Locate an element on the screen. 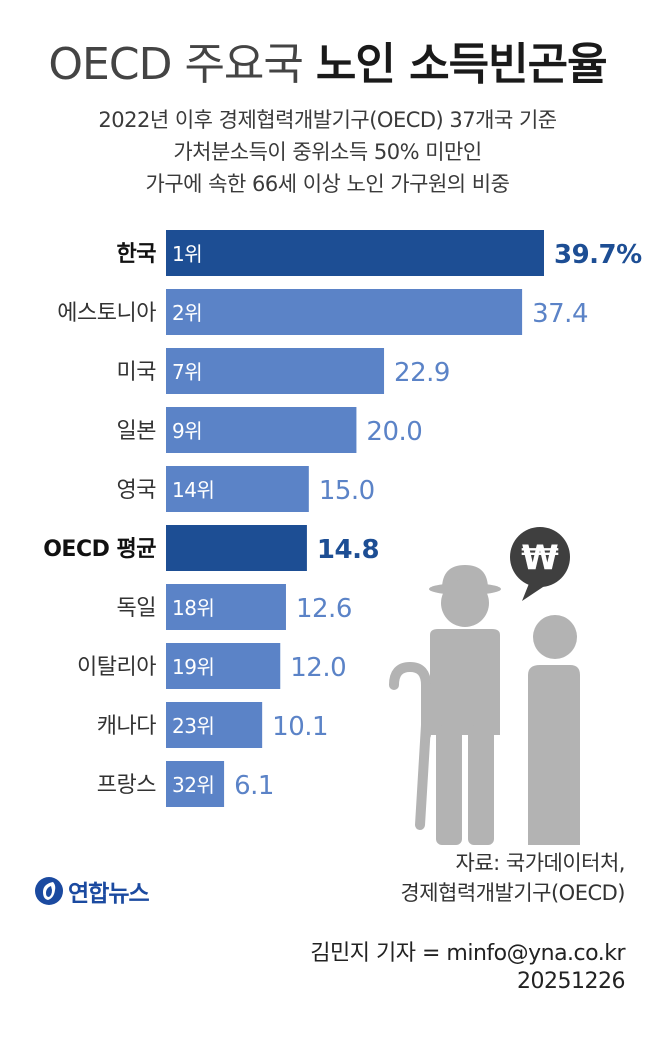 Image resolution: width=655 pixels, height=1055 pixels. won-speech-bubble-icon: ₩ is located at coordinates (540, 564).